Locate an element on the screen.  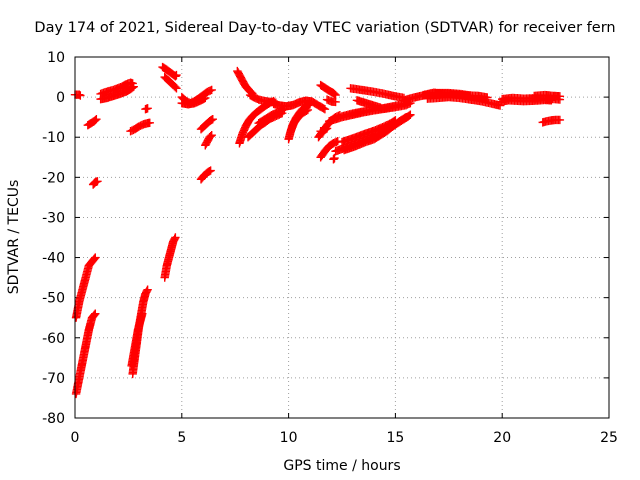
y-tick-label: -50 is located at coordinates (53, 299).